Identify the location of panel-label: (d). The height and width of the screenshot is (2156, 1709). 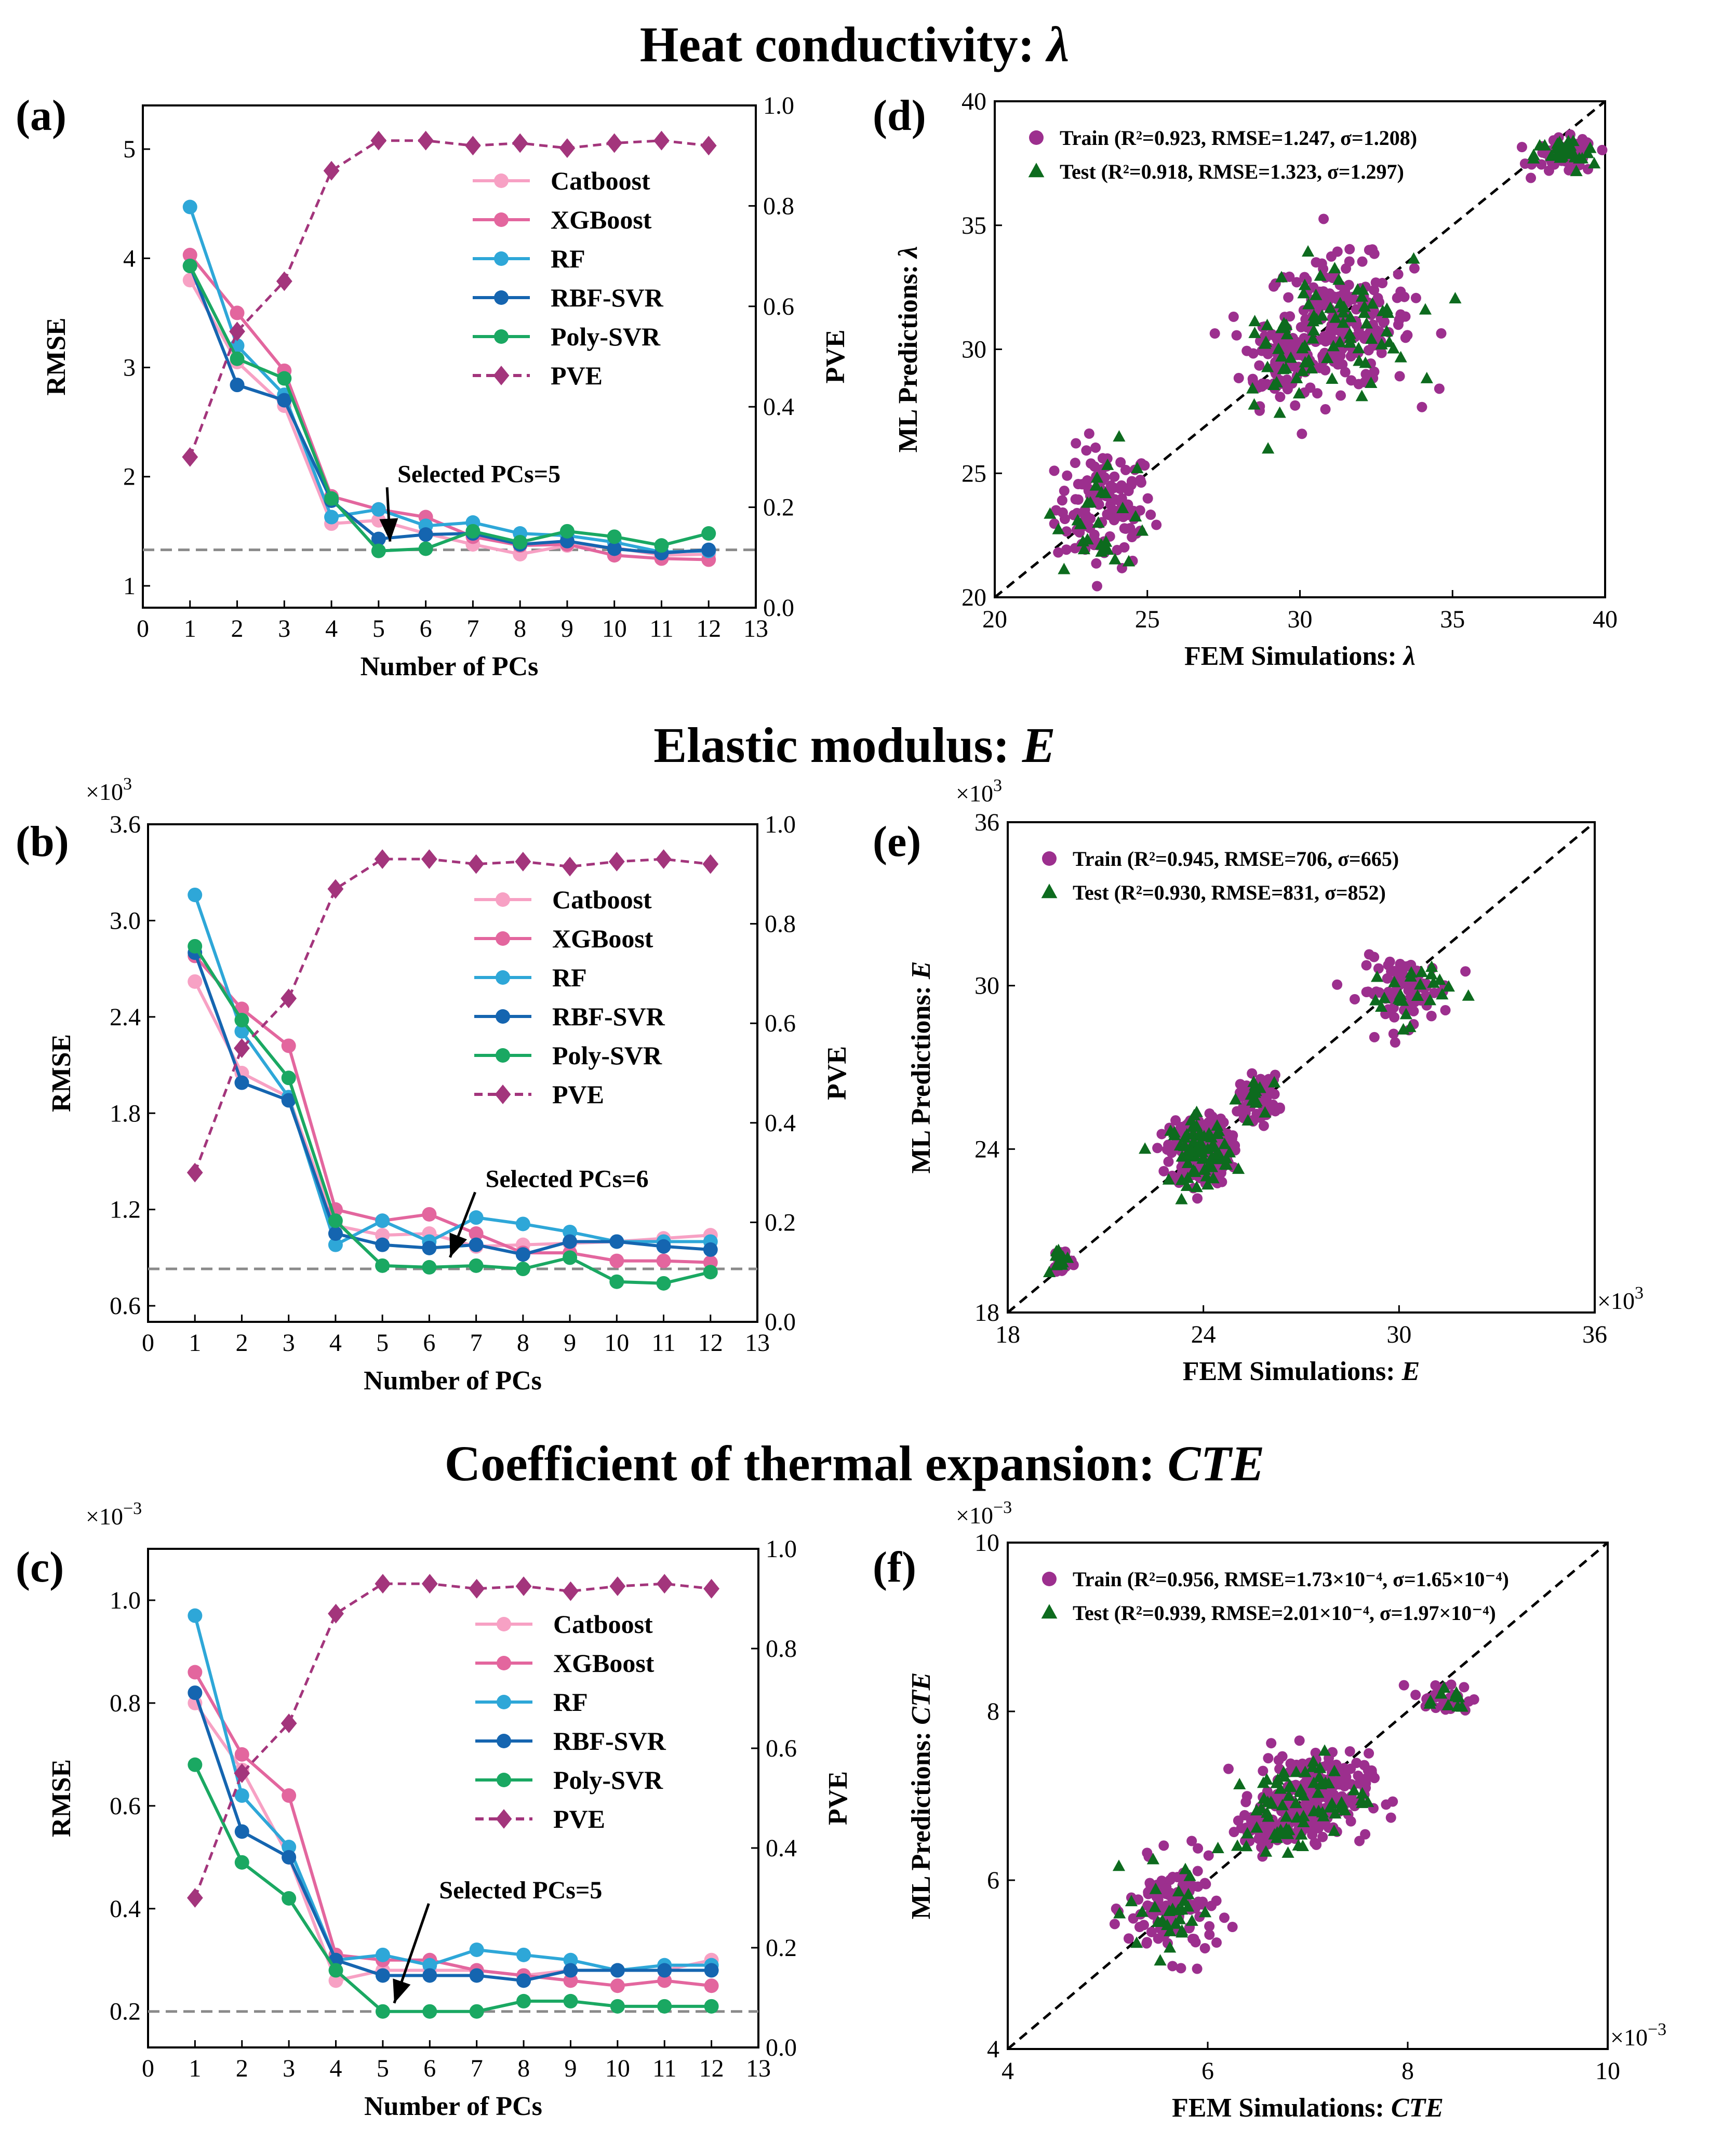
(899, 115).